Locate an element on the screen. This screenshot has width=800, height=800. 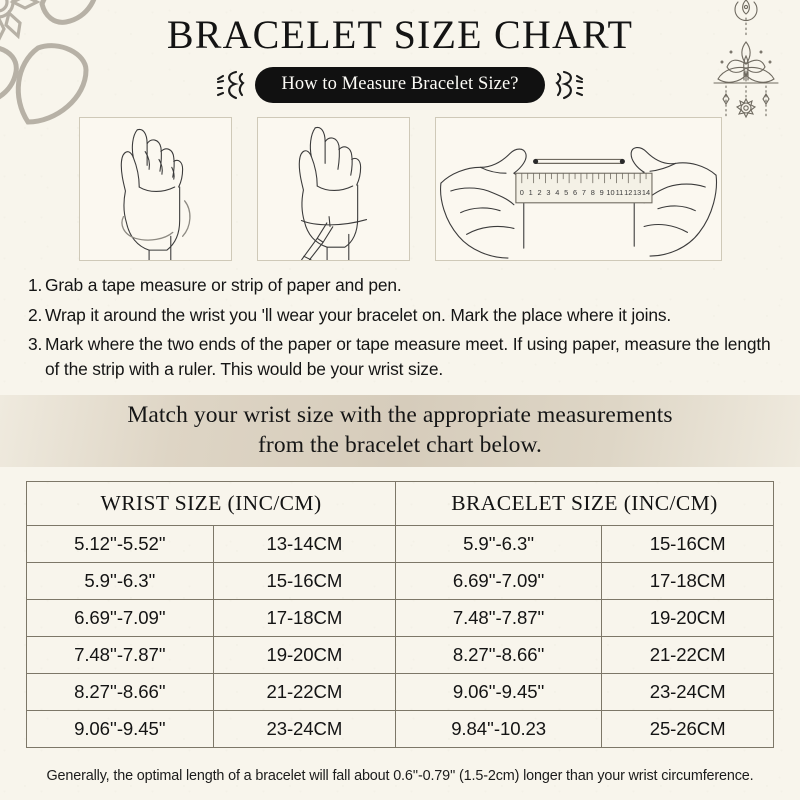
ruler-tick-label: 9 is located at coordinates (601, 192).